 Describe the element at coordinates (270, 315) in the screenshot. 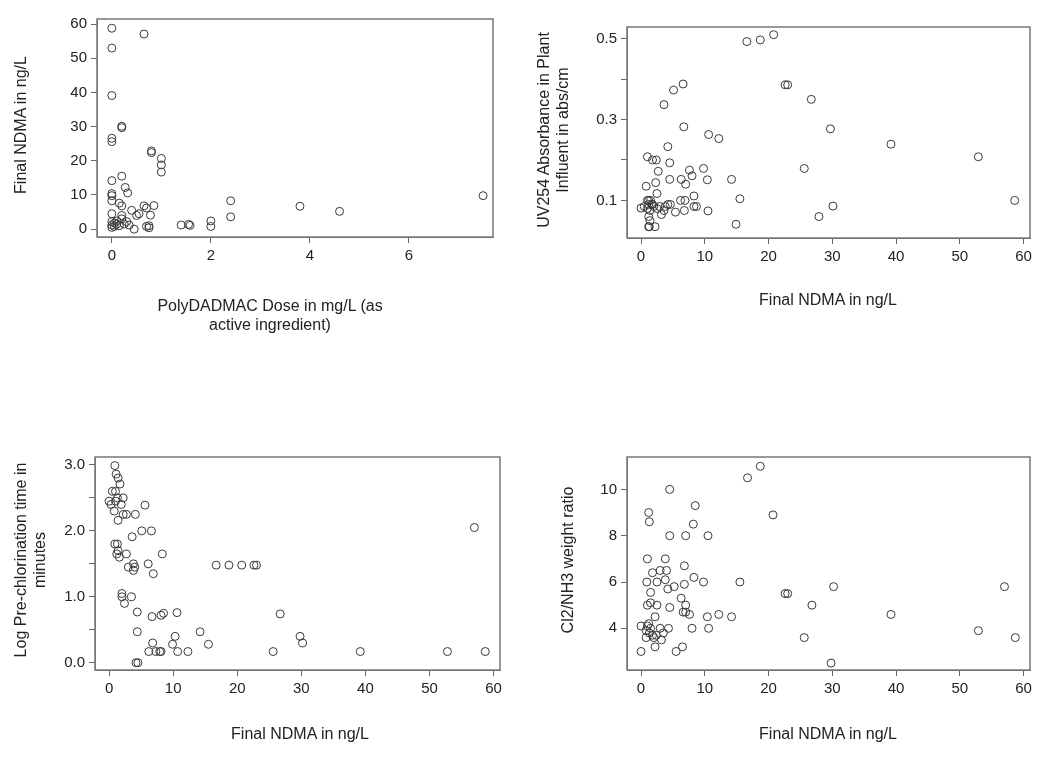

I see `x-axis-title: PolyDADMAC Dose in mg/L (as active ingredient)` at that location.